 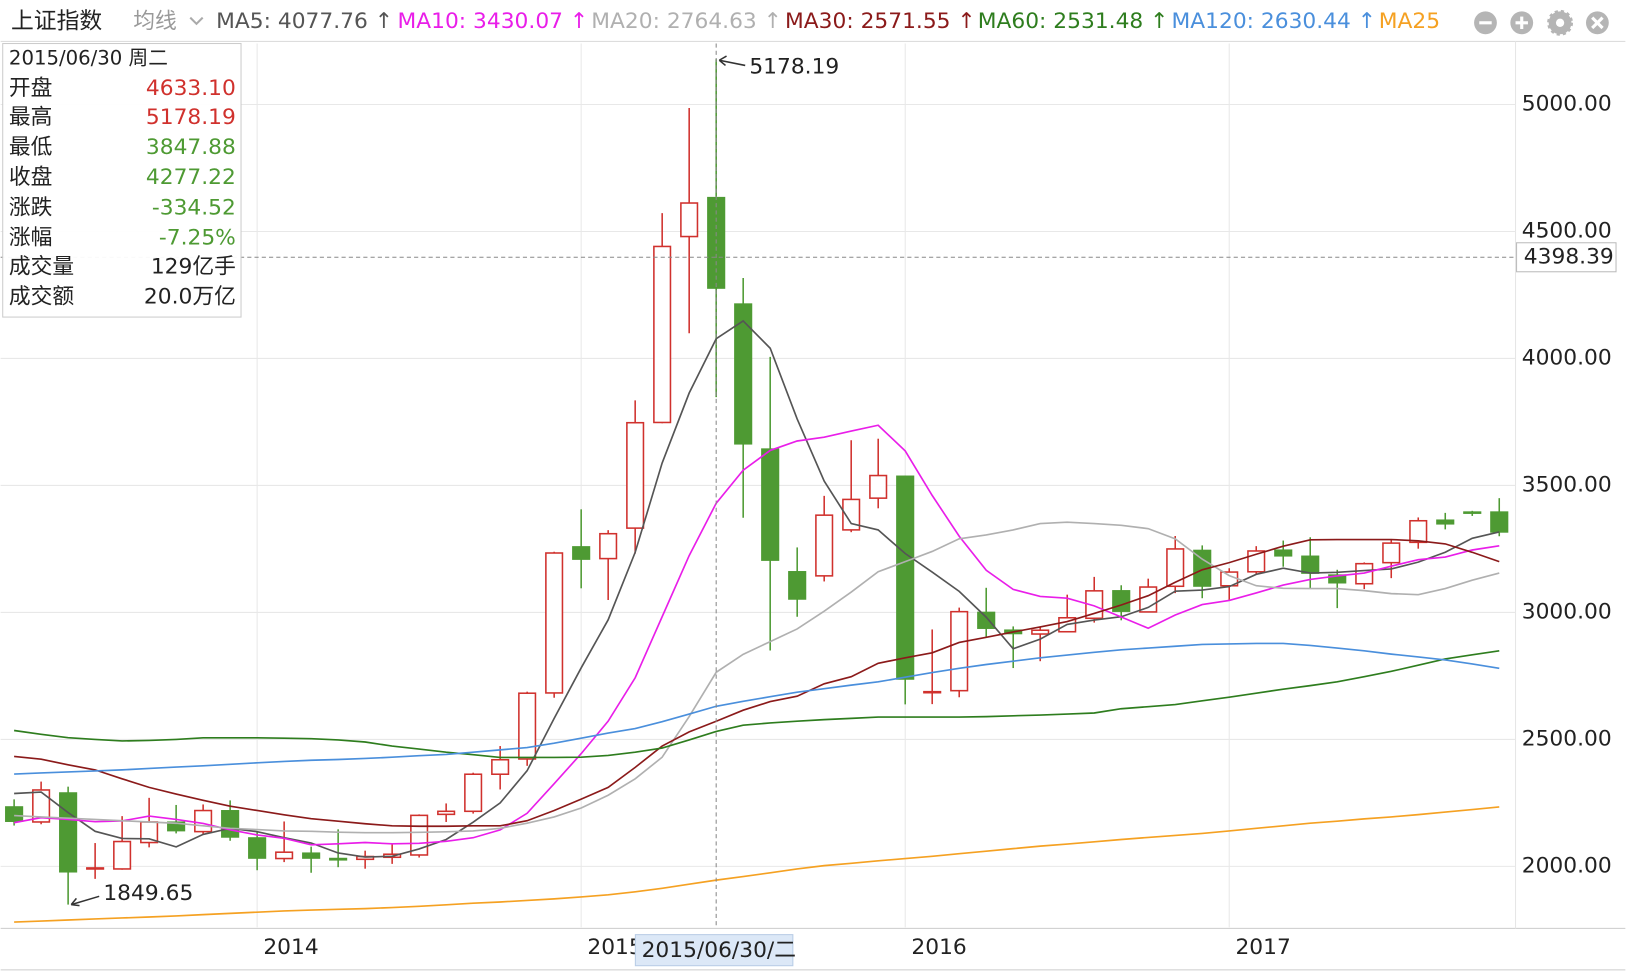 What do you see at coordinates (1567, 738) in the screenshot?
I see `y-tick-label: 2500.00` at bounding box center [1567, 738].